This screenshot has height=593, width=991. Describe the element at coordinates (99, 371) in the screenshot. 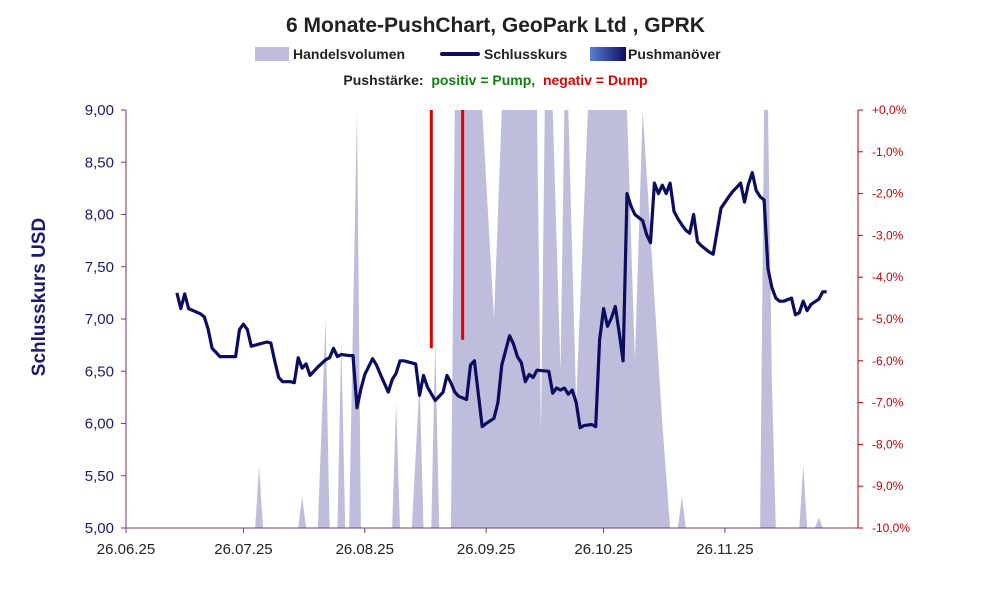

I see `y-tick-label: 6,50` at that location.